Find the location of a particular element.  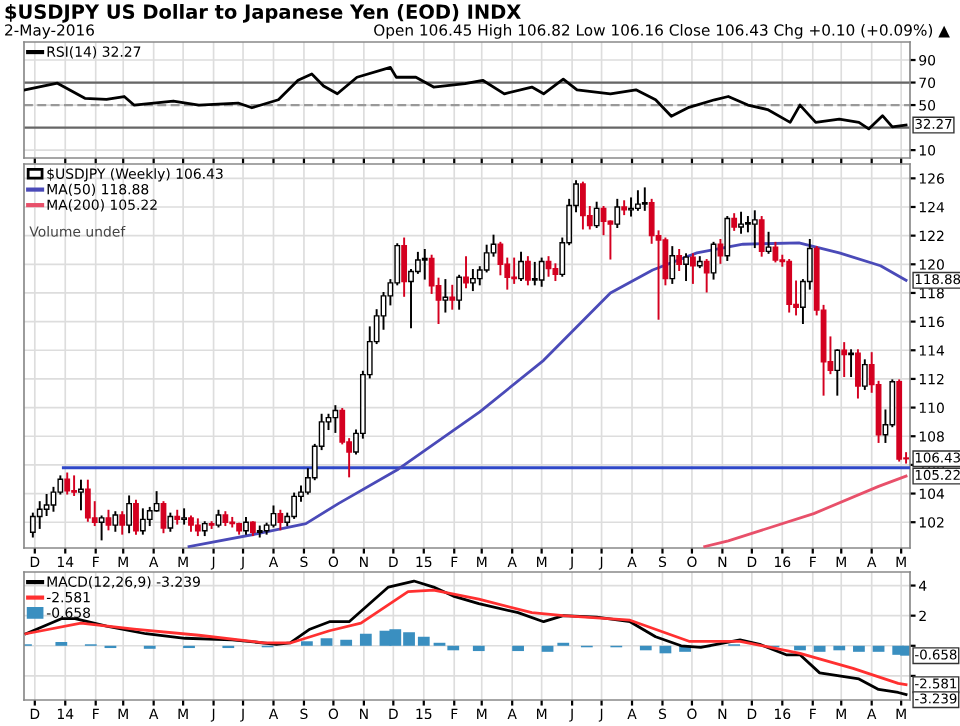

chart-title: $USDJPY US Dollar to Japanese Yen (EOD) INDX is located at coordinates (263, 13).